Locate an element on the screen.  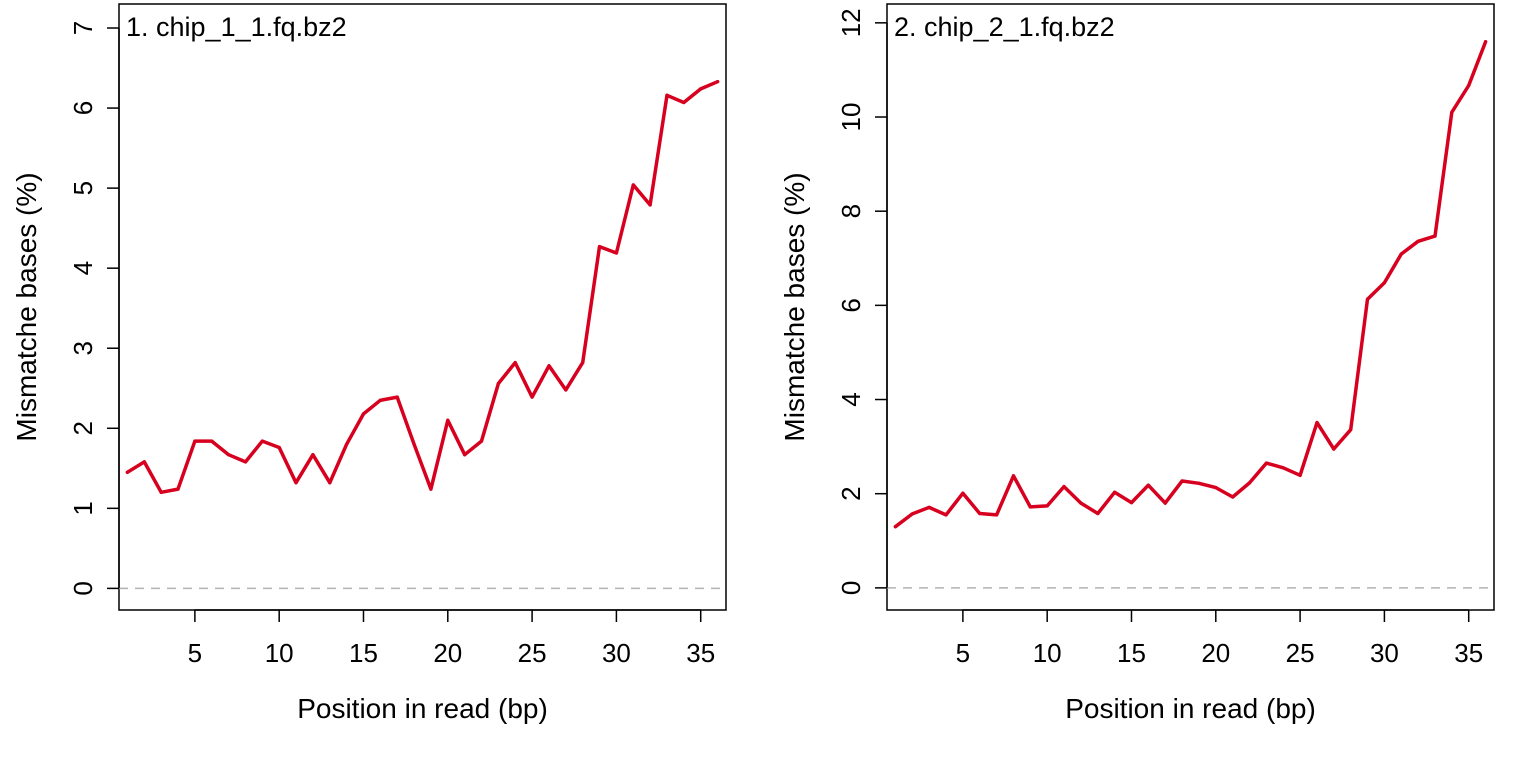
panel-title: 1. chip_1_1.fq.bz2 is located at coordinates (236, 27).